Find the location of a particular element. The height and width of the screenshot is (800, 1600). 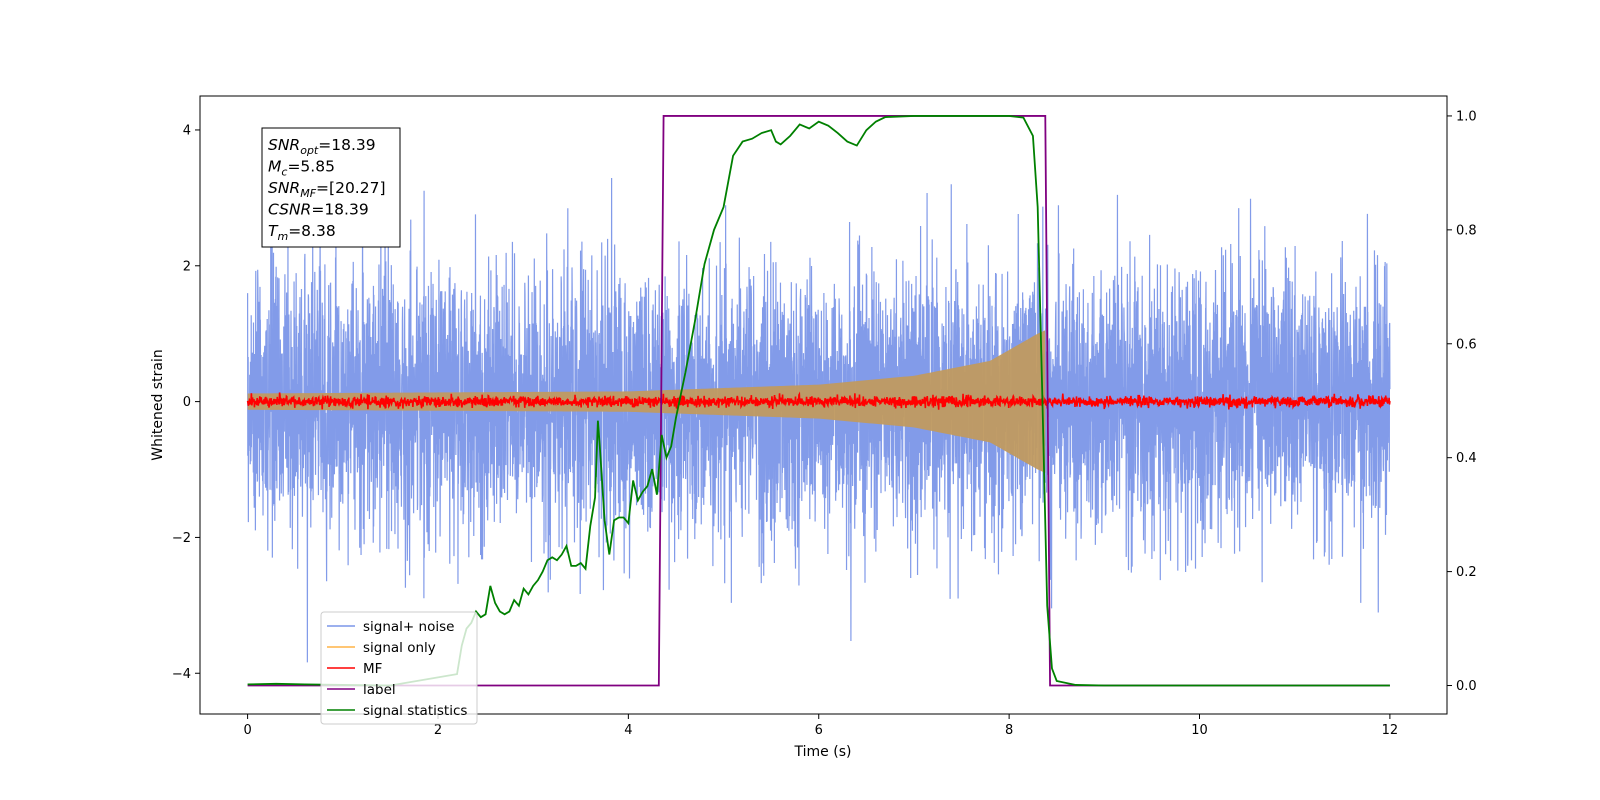

annotation-line: Tm=8.38 is located at coordinates (302, 232).